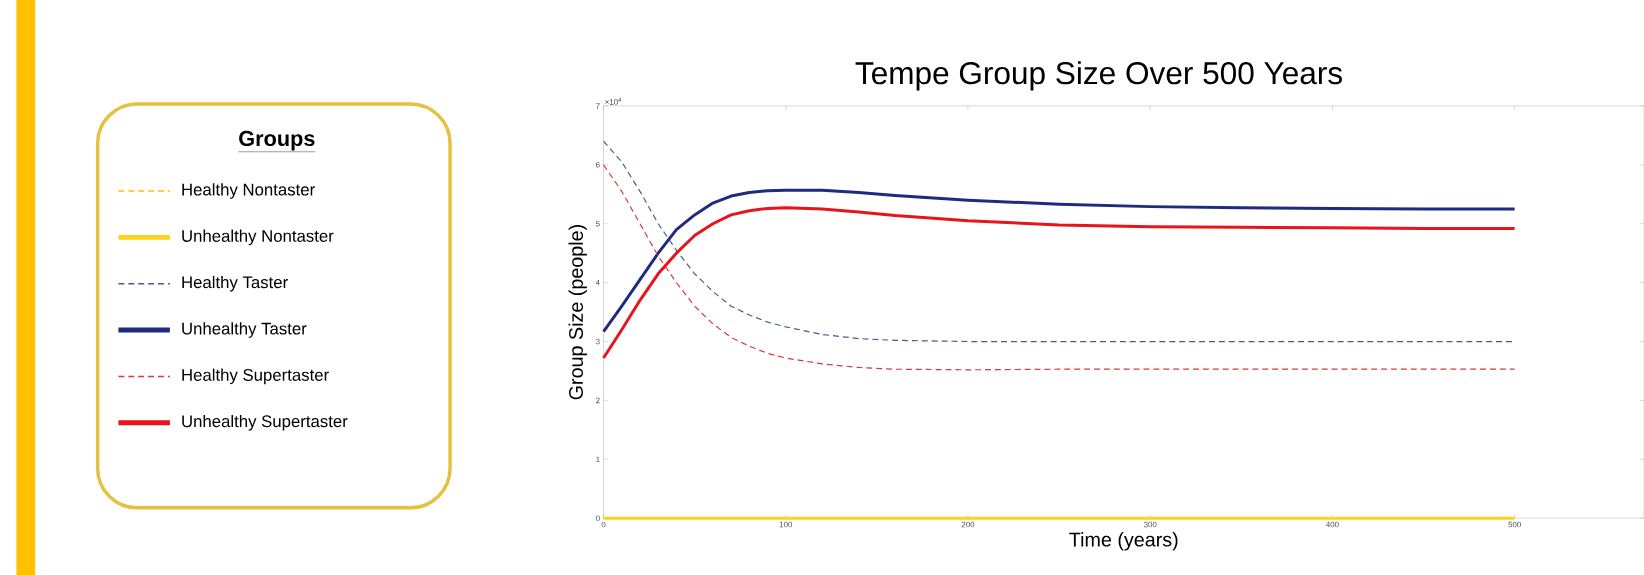 Image resolution: width=1644 pixels, height=575 pixels. Describe the element at coordinates (248, 191) in the screenshot. I see `legend-label: Healthy Nontaster` at that location.